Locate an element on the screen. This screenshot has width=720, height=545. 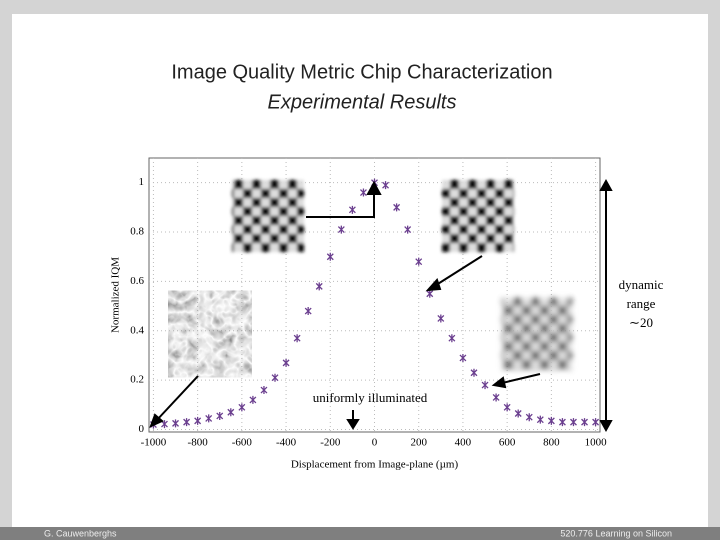
x-tick-label: 200 is located at coordinates (418, 443).